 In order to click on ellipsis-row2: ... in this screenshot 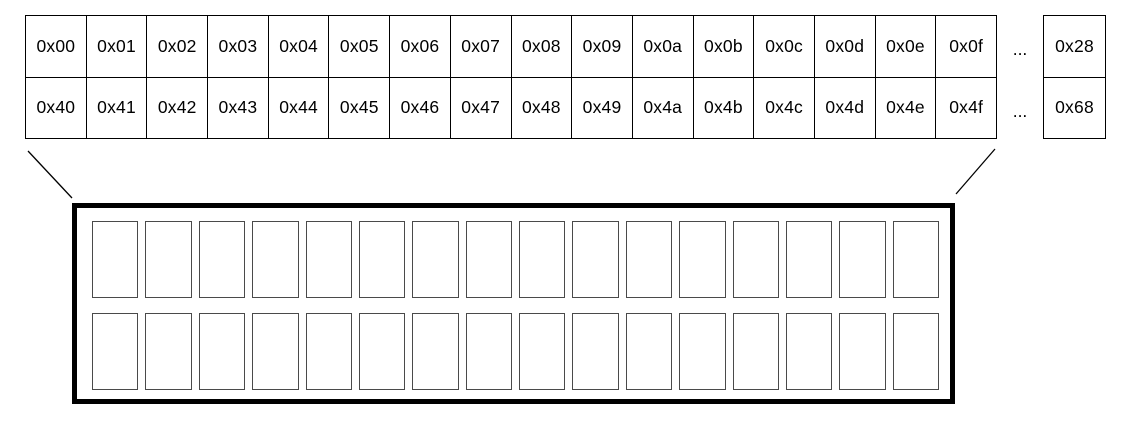, I will do `click(1020, 110)`.